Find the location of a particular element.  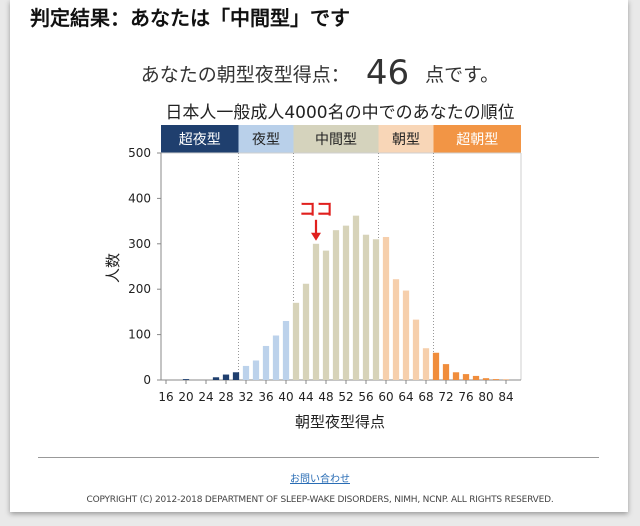

x-tick-label: 68 is located at coordinates (425, 397).